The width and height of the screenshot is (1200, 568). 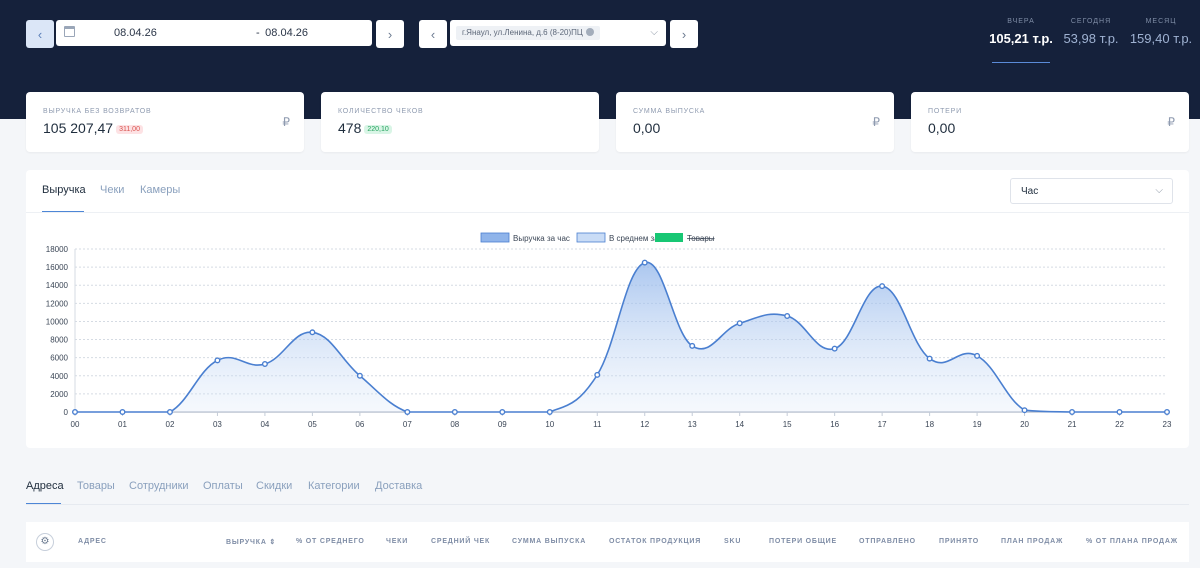 I want to click on col-sku: SKU, so click(x=733, y=541).